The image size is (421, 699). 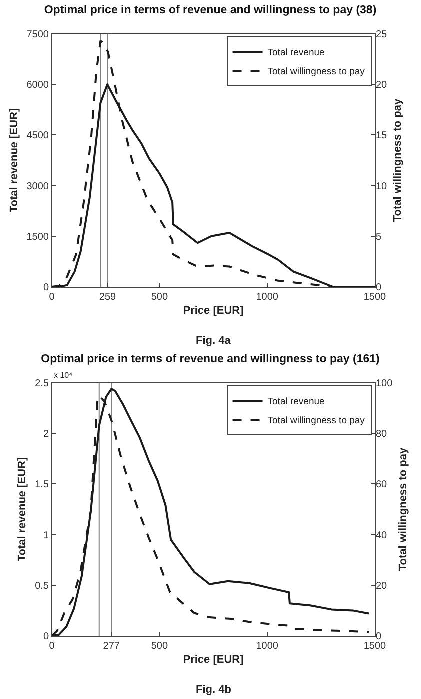 I want to click on y2-tick-label: 10, so click(x=382, y=186).